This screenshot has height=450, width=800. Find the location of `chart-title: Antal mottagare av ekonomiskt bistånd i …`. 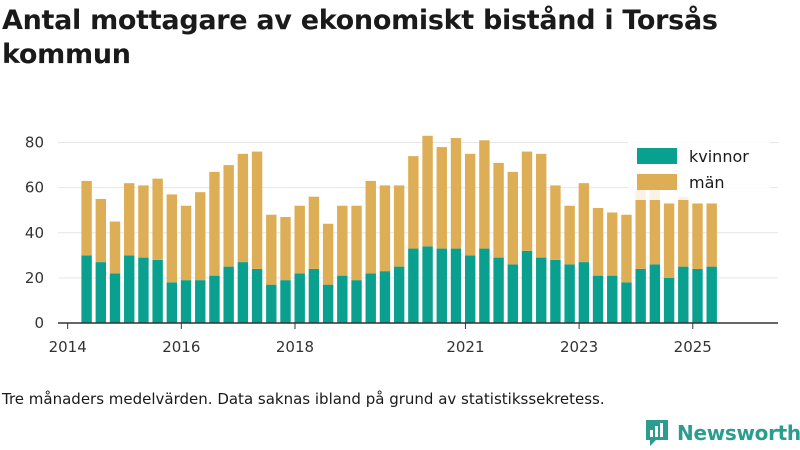

chart-title: Antal mottagare av ekonomiskt bistånd i … is located at coordinates (360, 37).